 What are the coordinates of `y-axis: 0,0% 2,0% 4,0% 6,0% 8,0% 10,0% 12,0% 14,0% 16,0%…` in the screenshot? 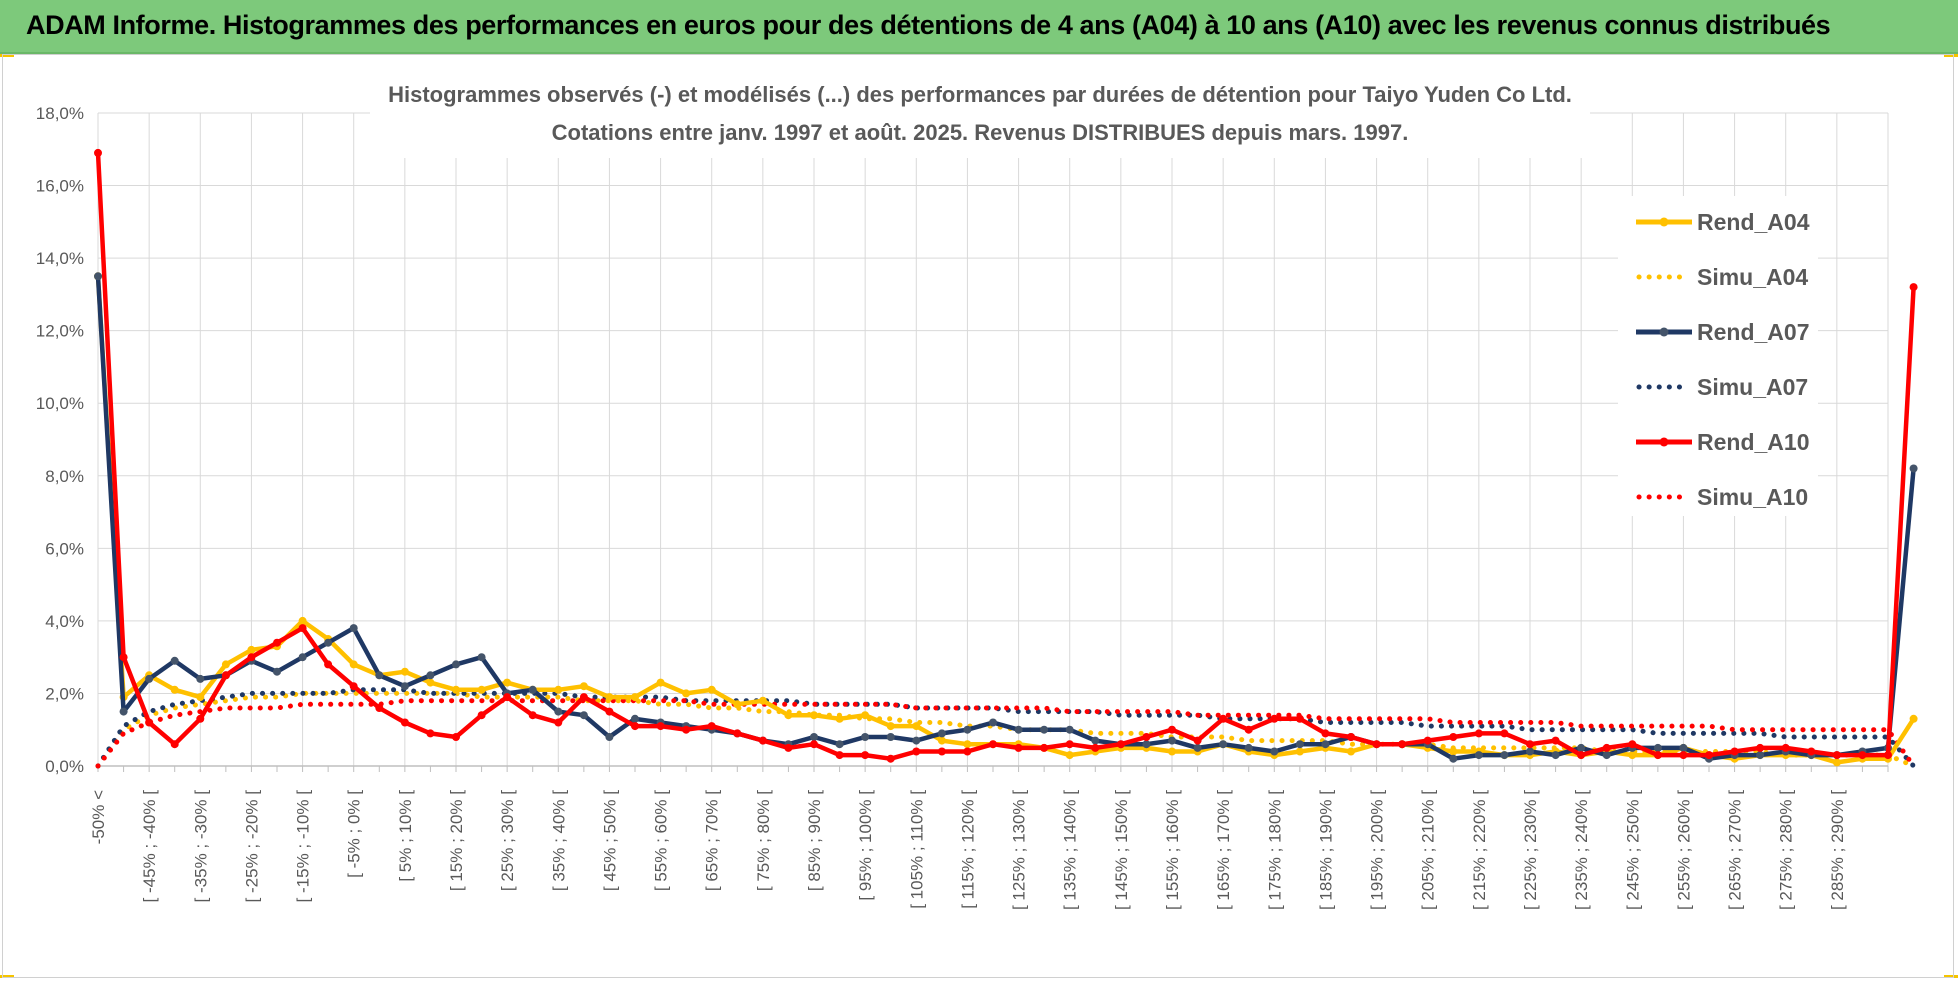 It's located at (60, 440).